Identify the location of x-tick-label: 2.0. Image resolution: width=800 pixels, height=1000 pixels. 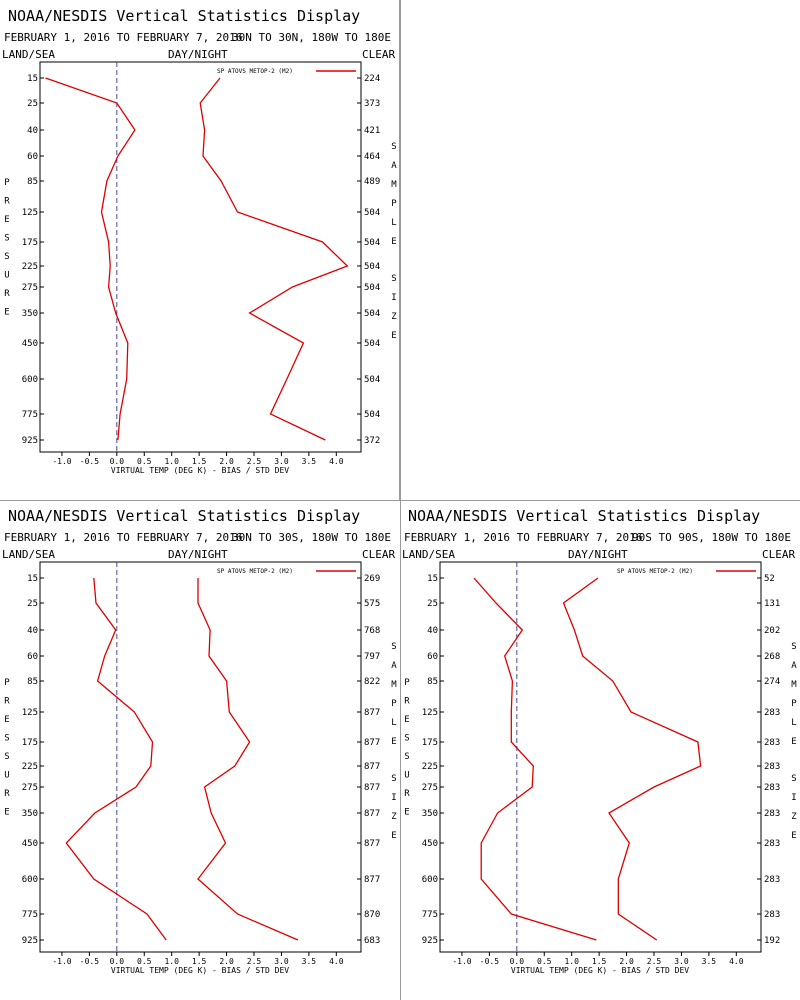
(626, 961).